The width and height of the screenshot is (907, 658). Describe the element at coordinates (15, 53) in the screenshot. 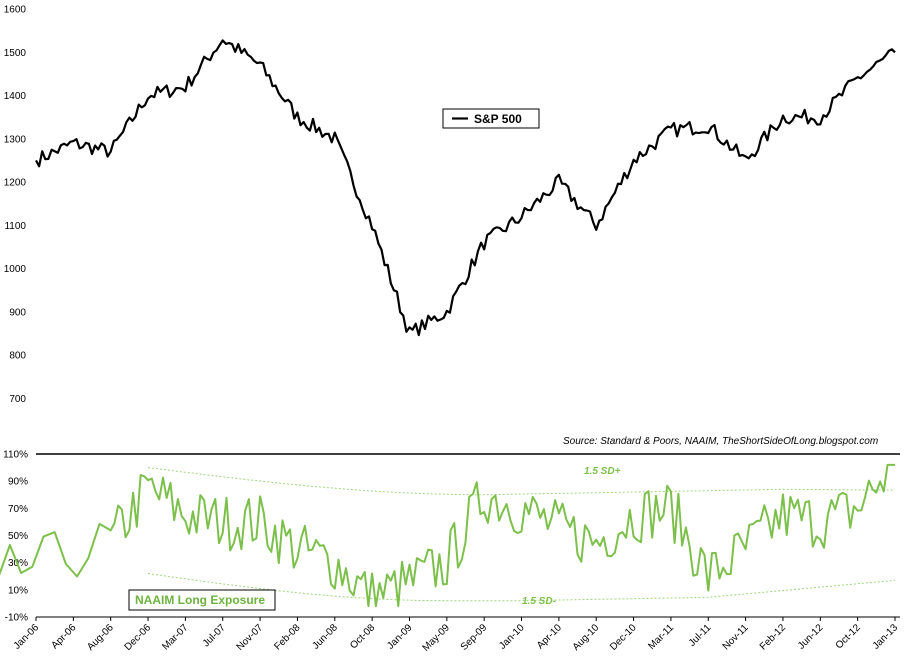

I see `sp500-y-tick: 1500` at that location.